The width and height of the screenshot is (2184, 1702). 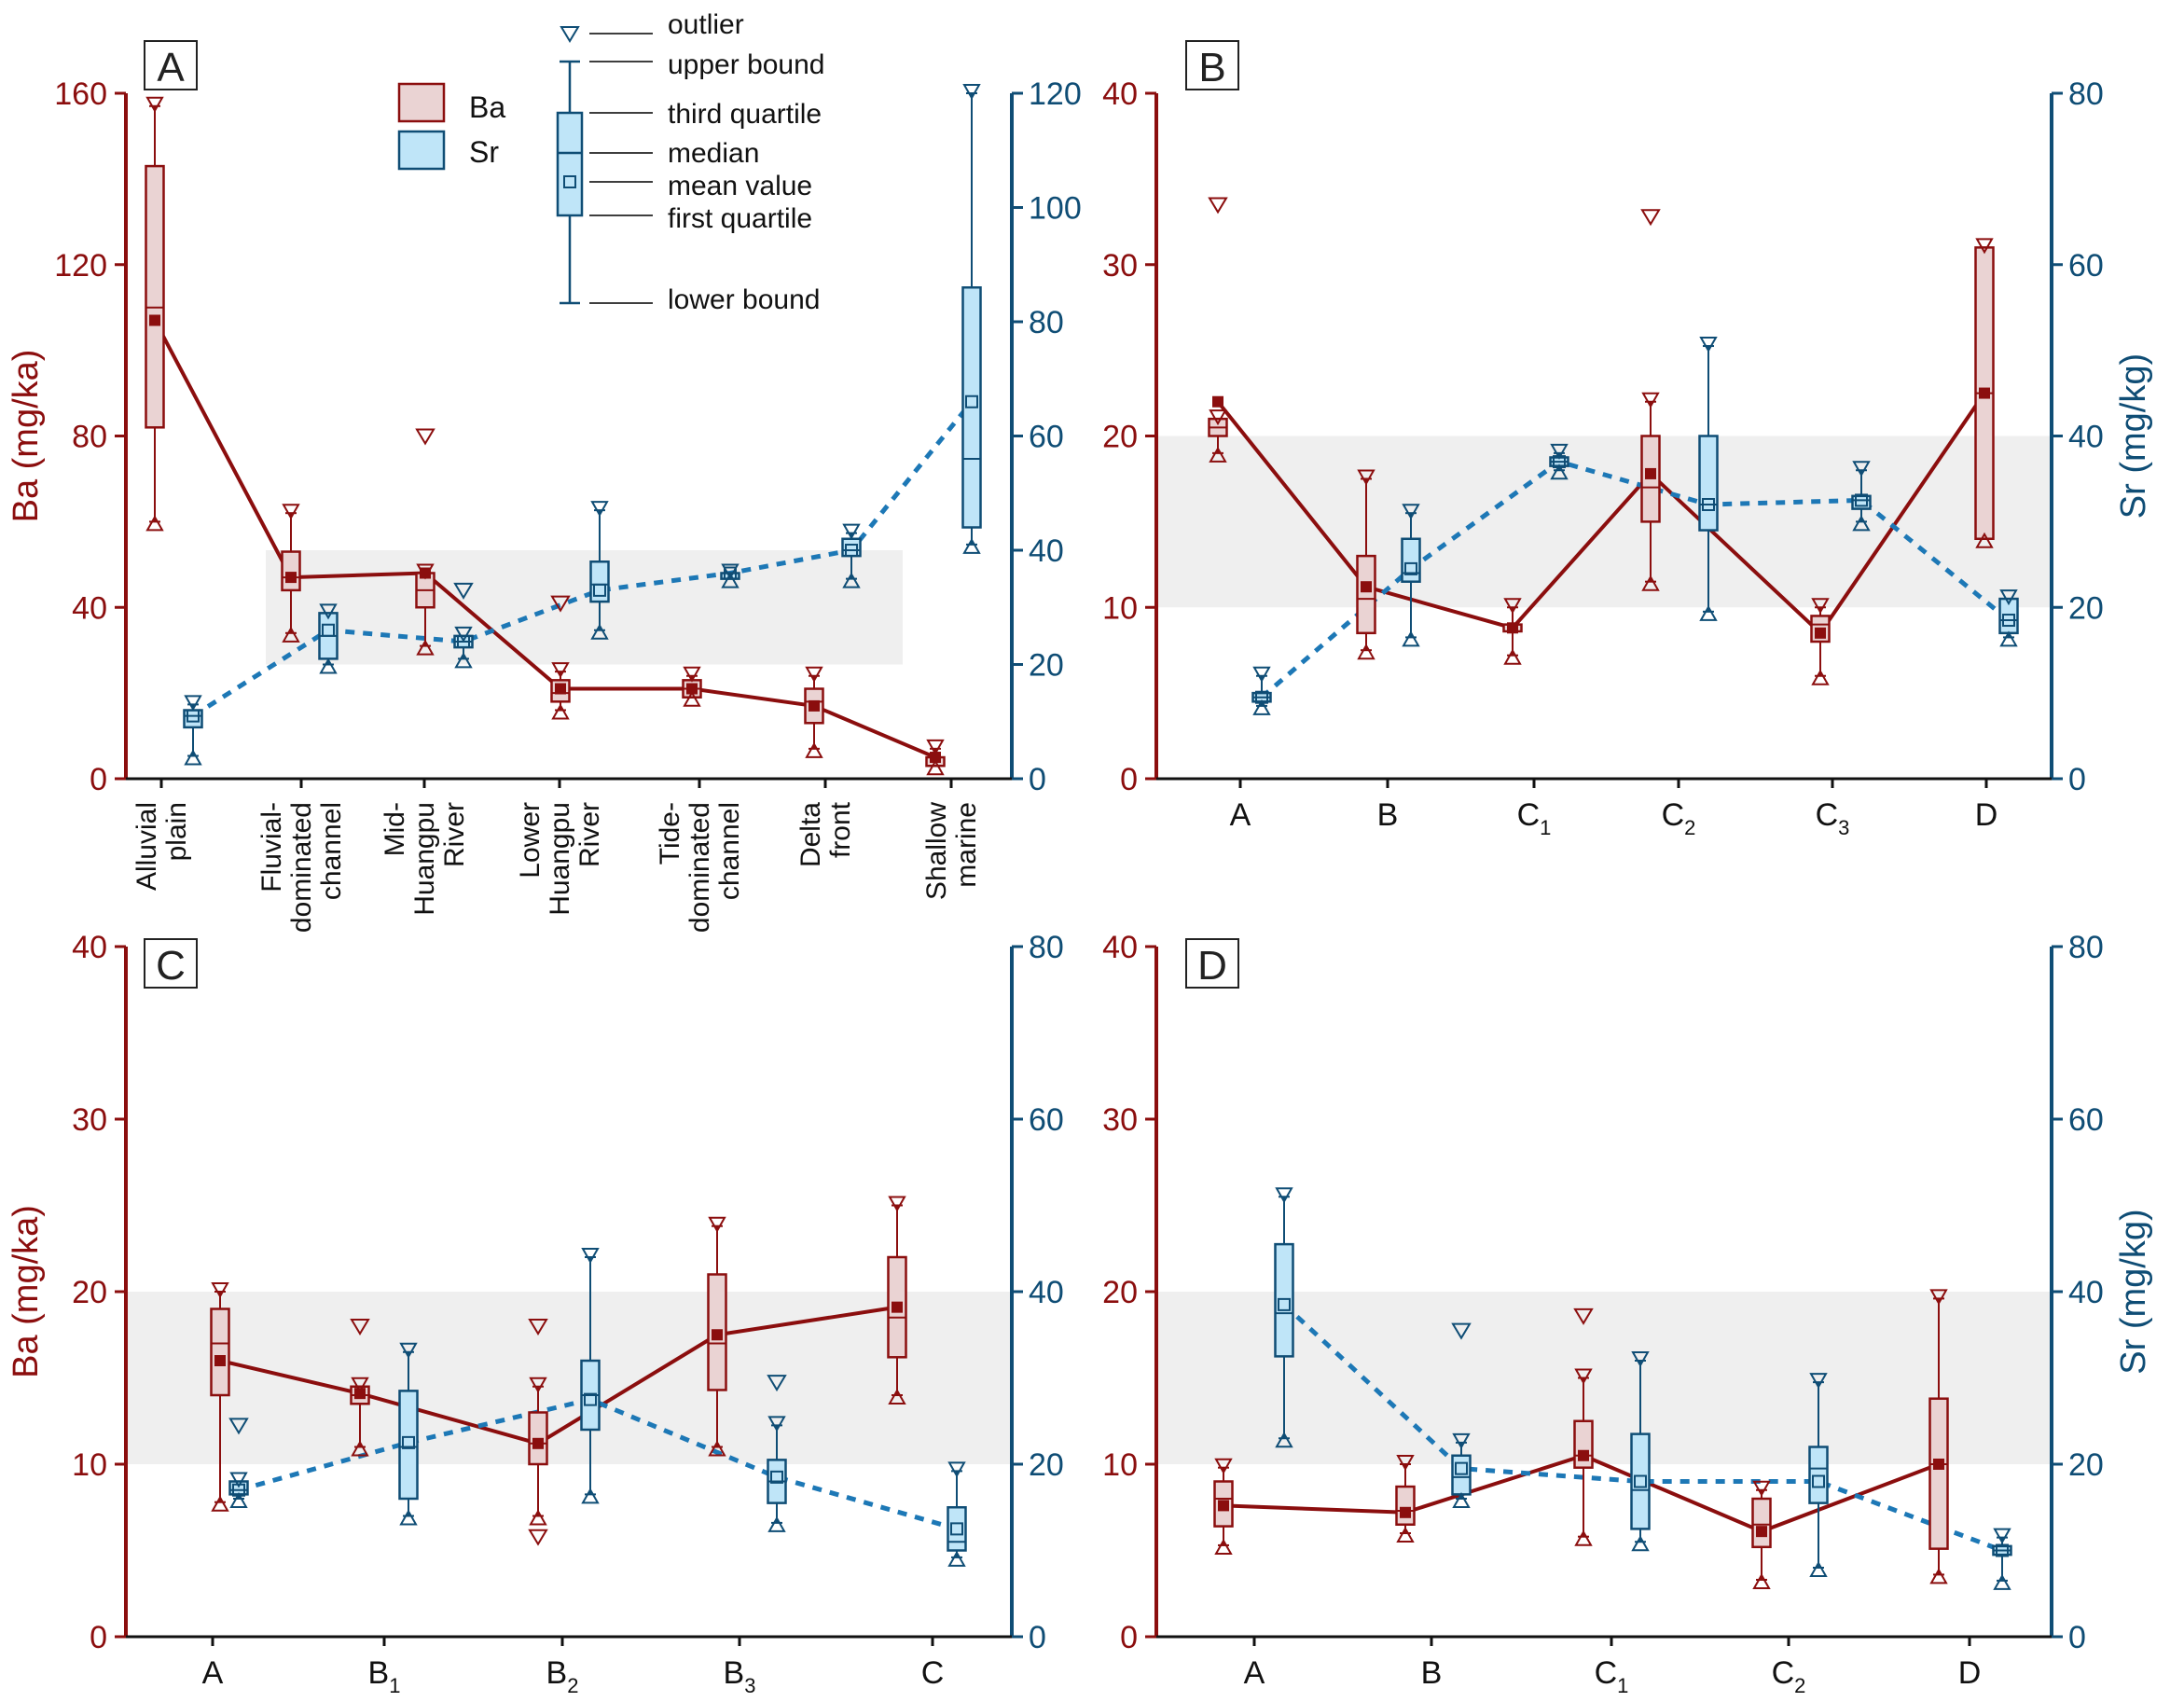 I want to click on panel-title: C, so click(x=171, y=966).